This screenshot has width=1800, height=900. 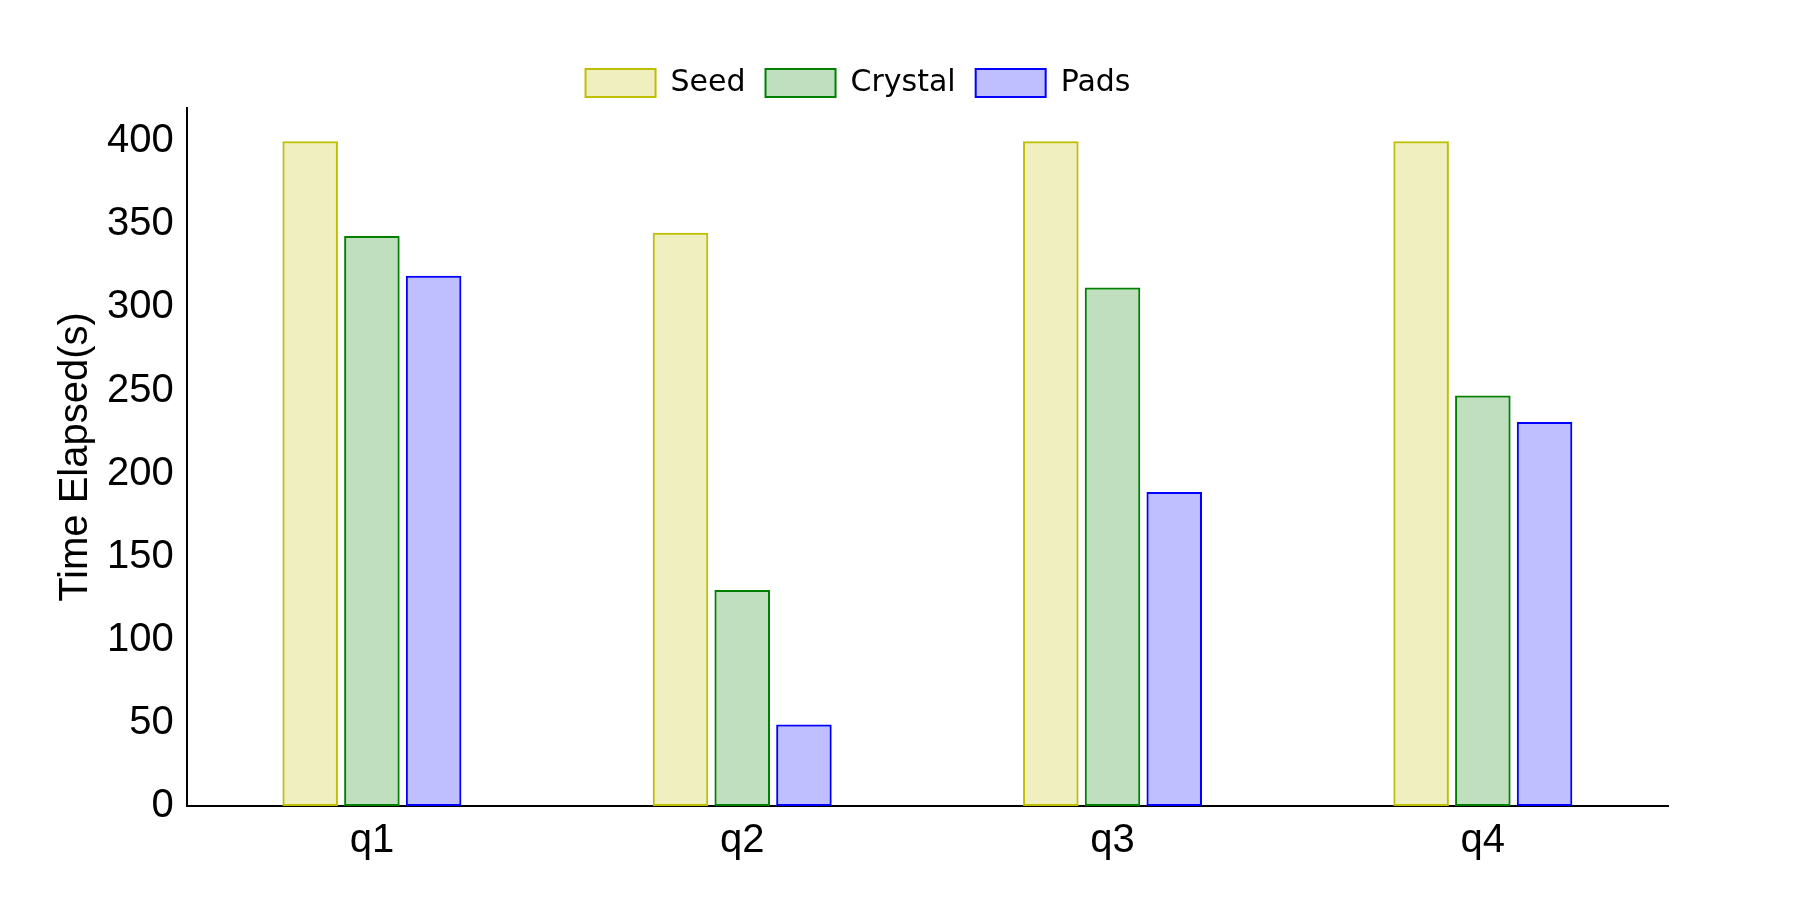 I want to click on y-tick-label: 150, so click(x=140, y=553).